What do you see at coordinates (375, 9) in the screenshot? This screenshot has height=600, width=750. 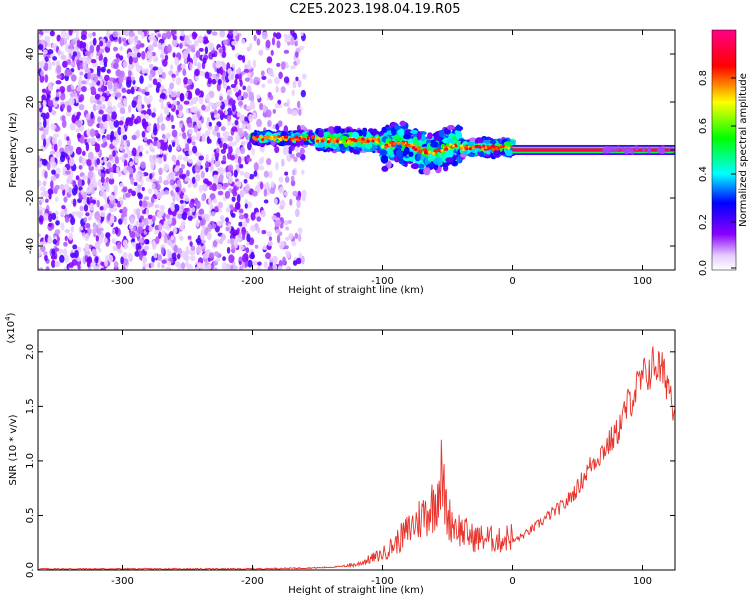 I see `page-title: C2E5.2023.198.04.19.R05` at bounding box center [375, 9].